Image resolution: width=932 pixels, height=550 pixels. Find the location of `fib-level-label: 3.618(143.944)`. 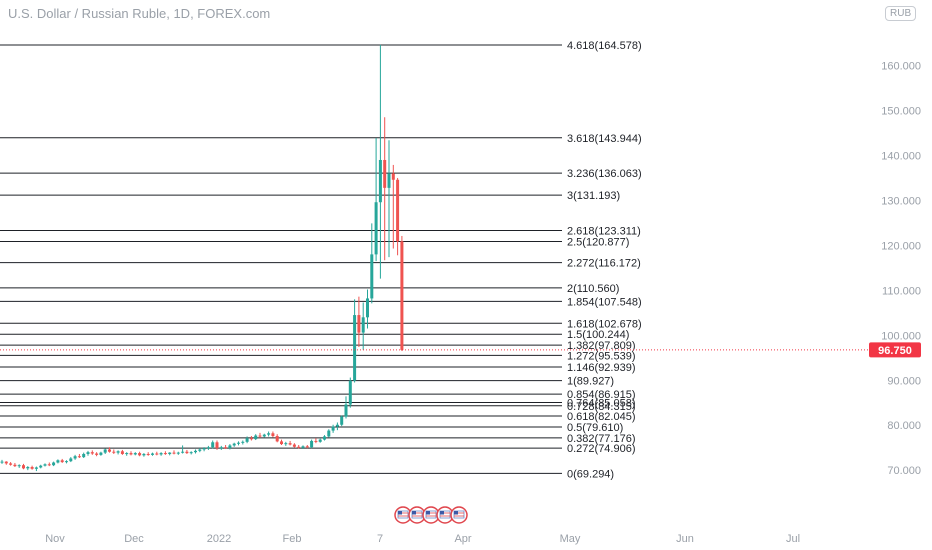

fib-level-label: 3.618(143.944) is located at coordinates (604, 139).